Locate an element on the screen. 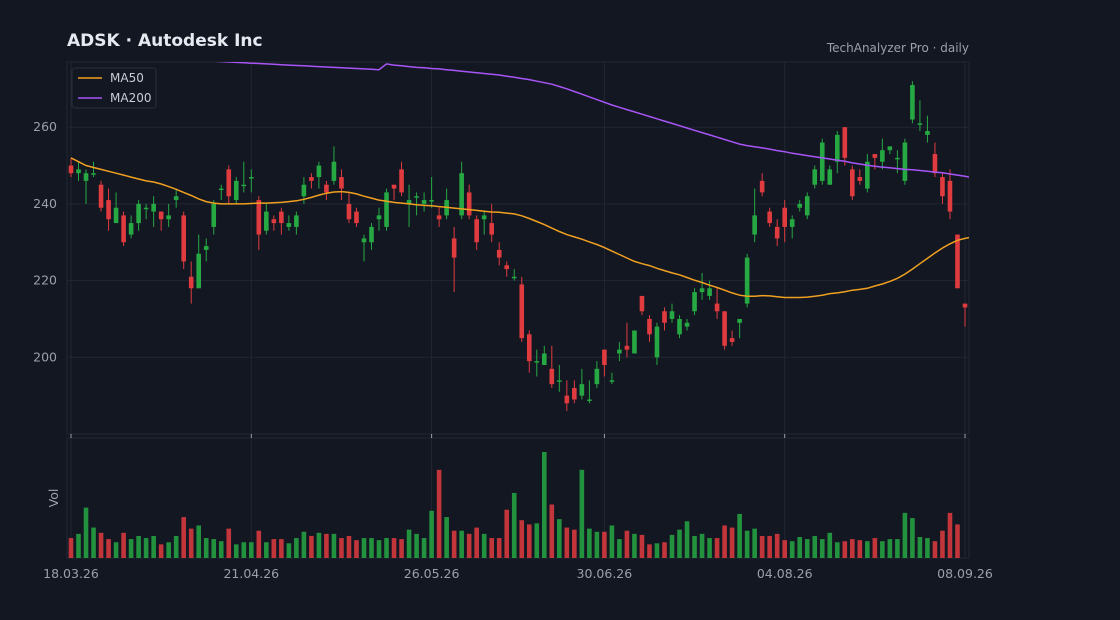 Image resolution: width=1120 pixels, height=620 pixels. x-tick-label: 04.08.26 is located at coordinates (785, 573).